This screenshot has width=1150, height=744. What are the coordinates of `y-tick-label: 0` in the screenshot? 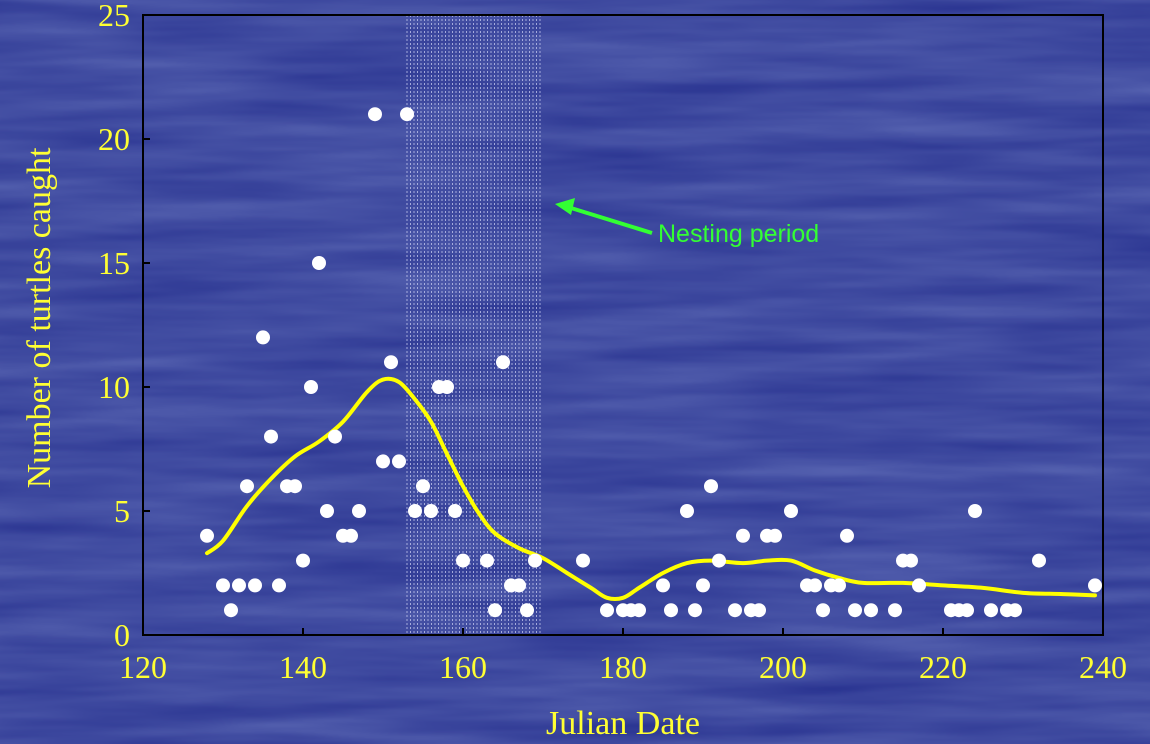 It's located at (122, 635).